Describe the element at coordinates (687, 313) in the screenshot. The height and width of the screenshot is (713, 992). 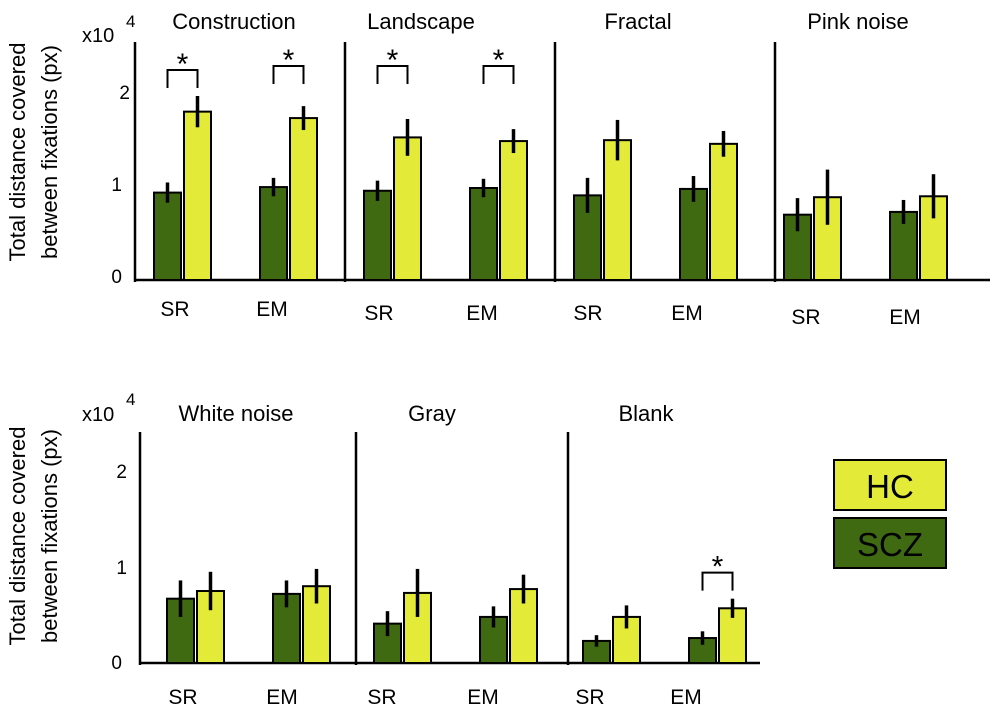
I see `x-label-fractal-em: EM` at that location.